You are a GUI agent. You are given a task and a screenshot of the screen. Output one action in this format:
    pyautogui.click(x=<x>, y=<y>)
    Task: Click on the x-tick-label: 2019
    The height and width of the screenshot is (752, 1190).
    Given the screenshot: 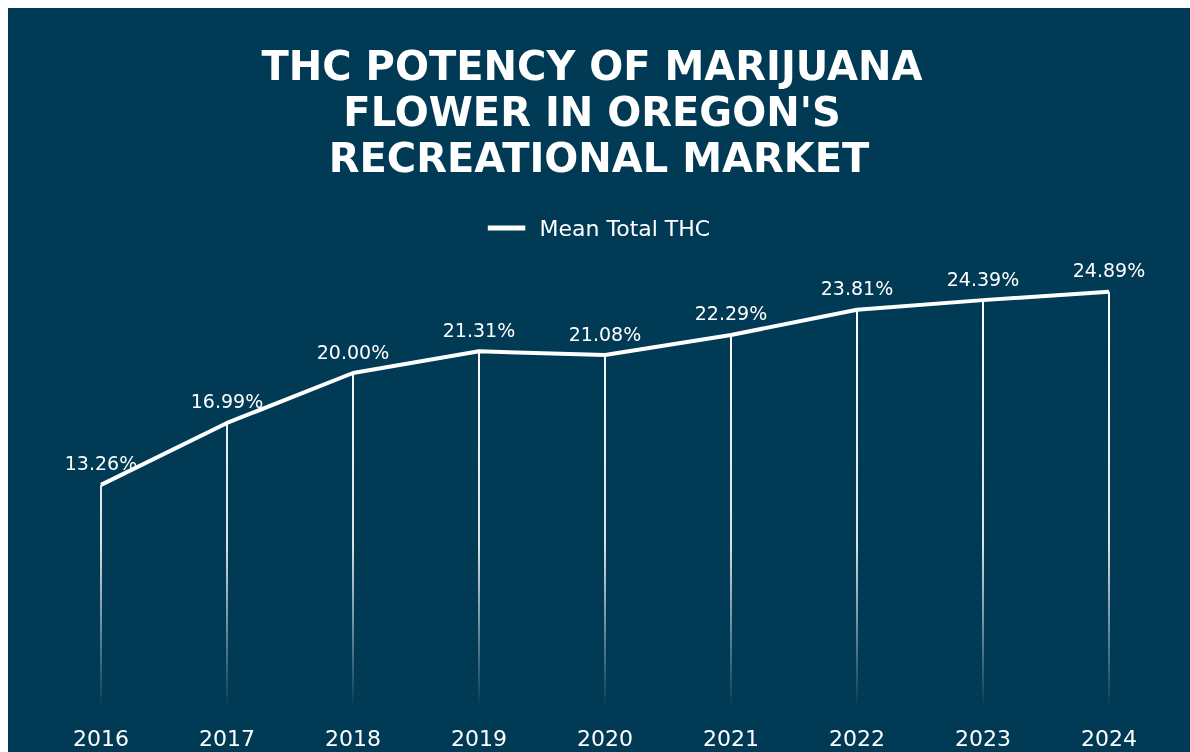 What is the action you would take?
    pyautogui.click(x=479, y=738)
    